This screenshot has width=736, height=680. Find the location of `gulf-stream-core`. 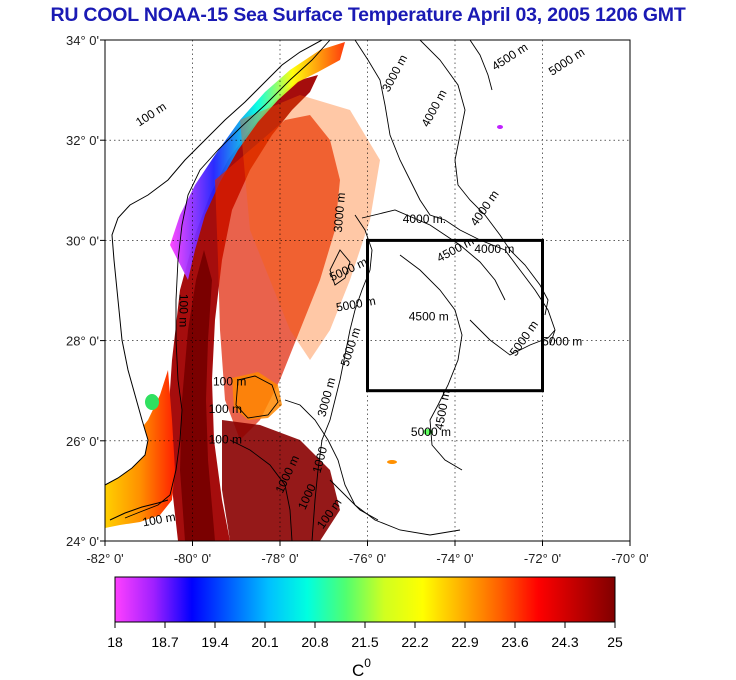

gulf-stream-core is located at coordinates (197, 395).